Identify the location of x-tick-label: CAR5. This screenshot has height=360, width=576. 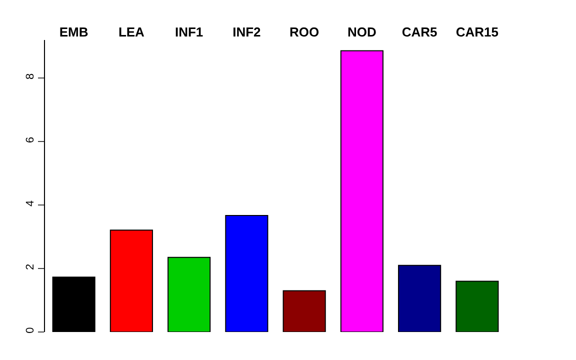
(420, 32).